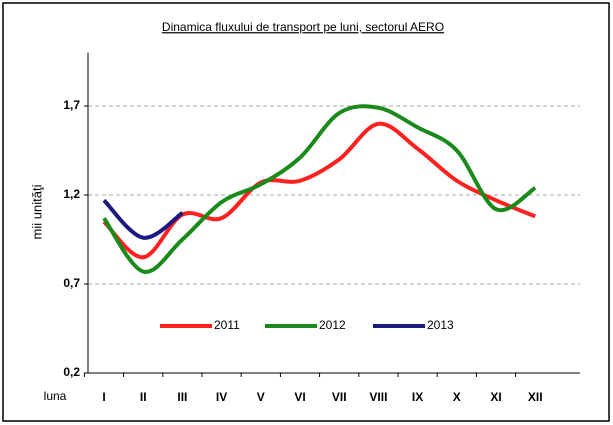 Image resolution: width=613 pixels, height=425 pixels. Describe the element at coordinates (221, 397) in the screenshot. I see `x-tick-label: IV` at that location.